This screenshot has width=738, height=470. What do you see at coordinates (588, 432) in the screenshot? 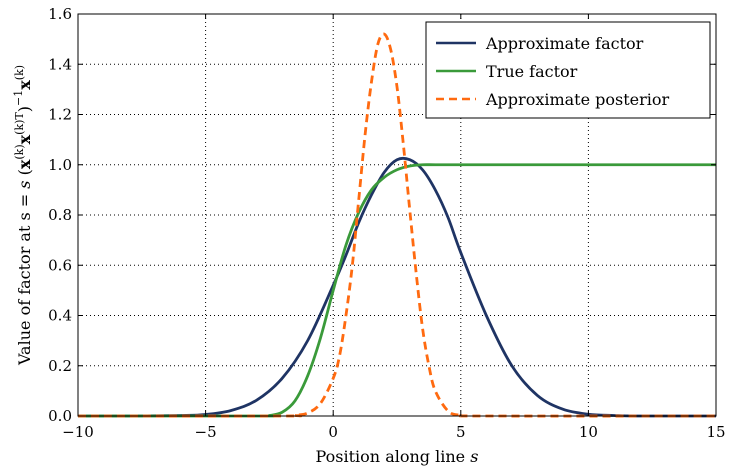
I see `x-tick-label: 10` at bounding box center [588, 432].